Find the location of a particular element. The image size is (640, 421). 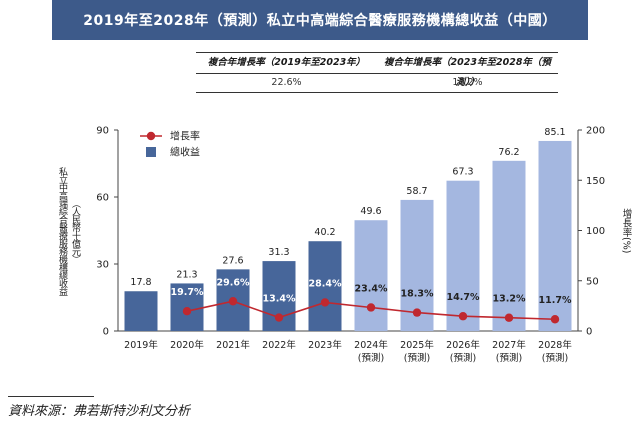

growth-rate-label: 18.3% is located at coordinates (417, 294).